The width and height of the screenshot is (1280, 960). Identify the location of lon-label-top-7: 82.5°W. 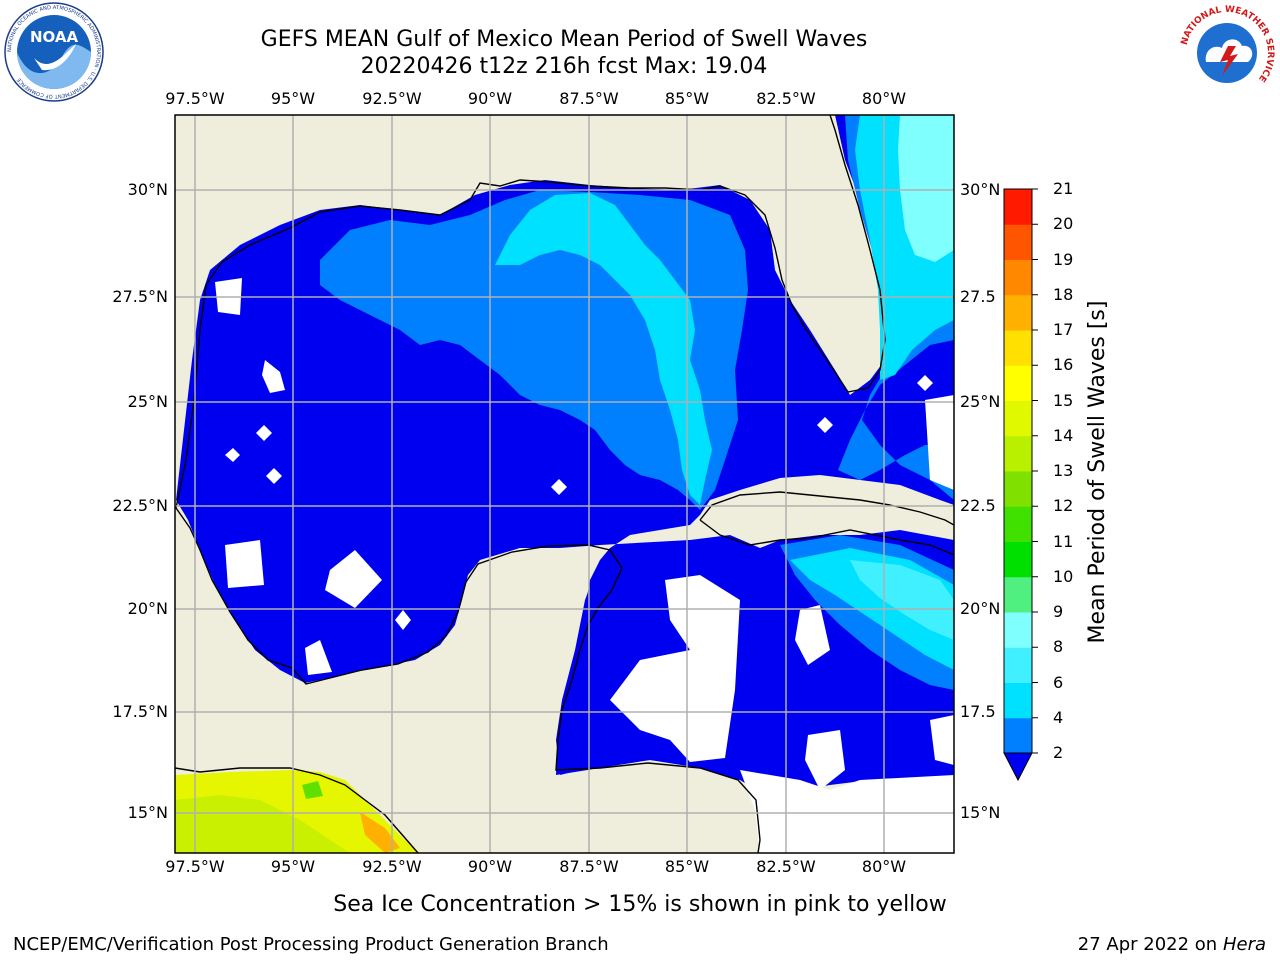
(786, 98).